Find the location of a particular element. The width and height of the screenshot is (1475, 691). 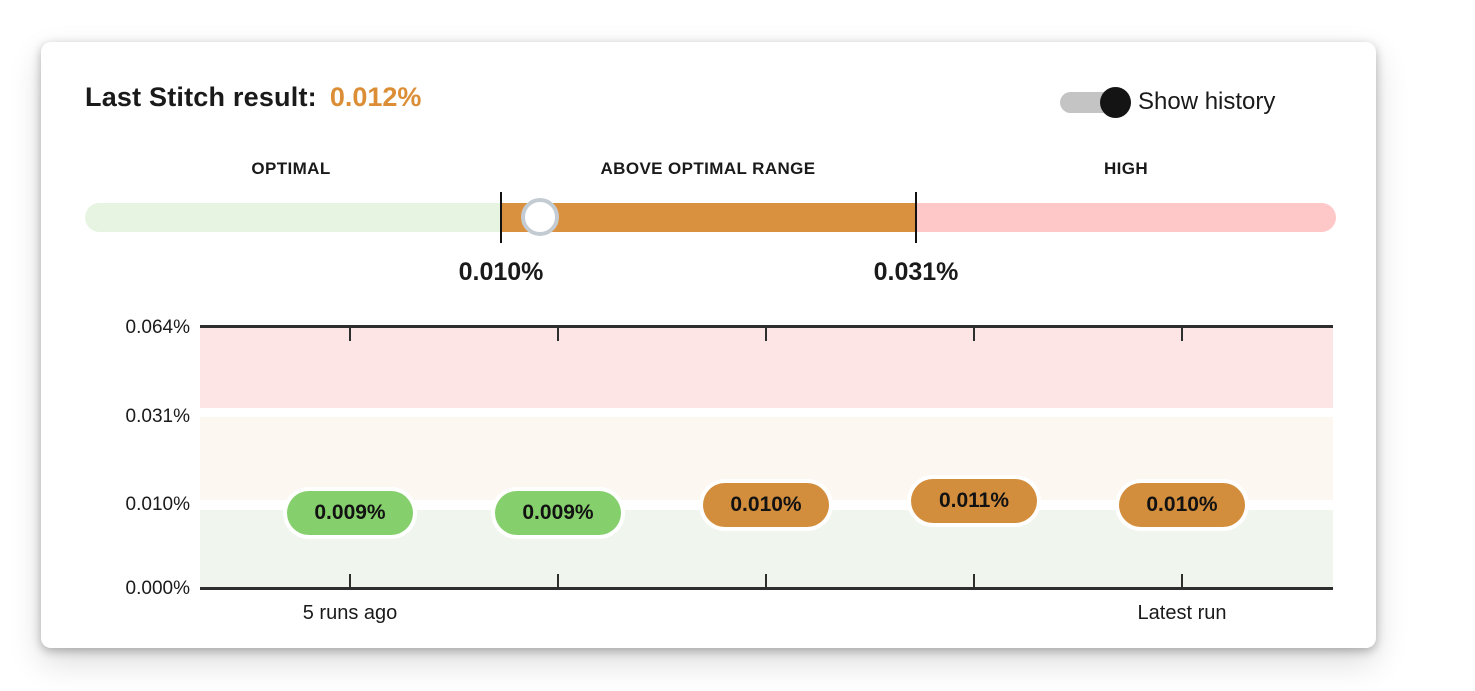

result-pill: 0.011% is located at coordinates (974, 500).